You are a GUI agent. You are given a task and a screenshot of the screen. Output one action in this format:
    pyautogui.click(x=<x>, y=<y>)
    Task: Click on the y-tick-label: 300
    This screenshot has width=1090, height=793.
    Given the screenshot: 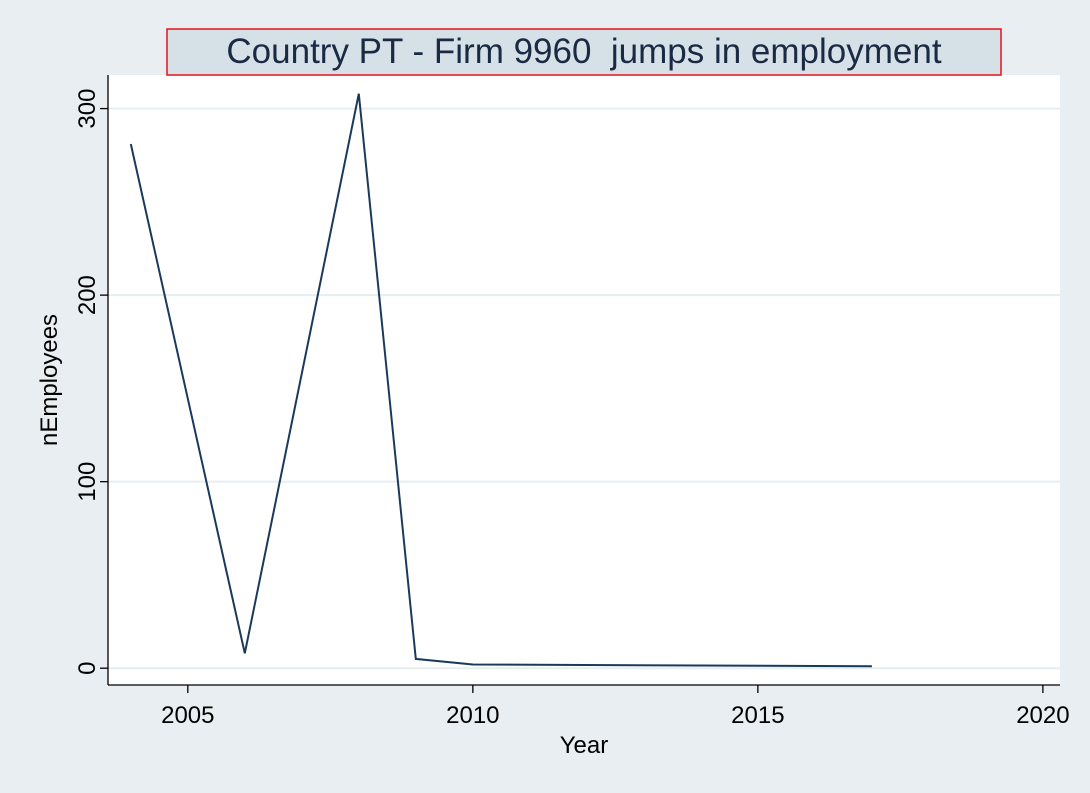 What is the action you would take?
    pyautogui.click(x=87, y=109)
    